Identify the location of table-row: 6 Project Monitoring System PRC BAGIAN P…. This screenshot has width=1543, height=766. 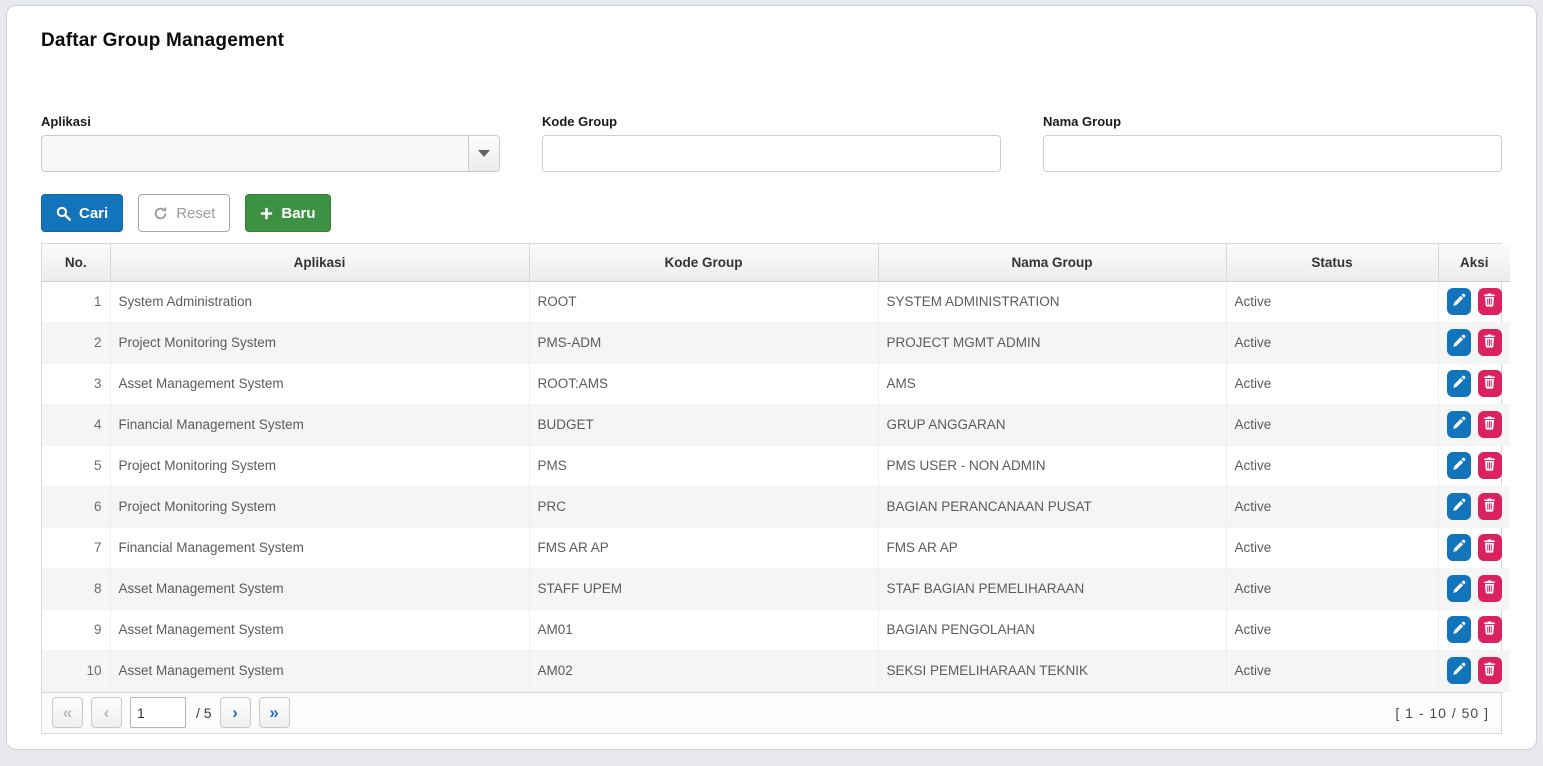
(776, 507).